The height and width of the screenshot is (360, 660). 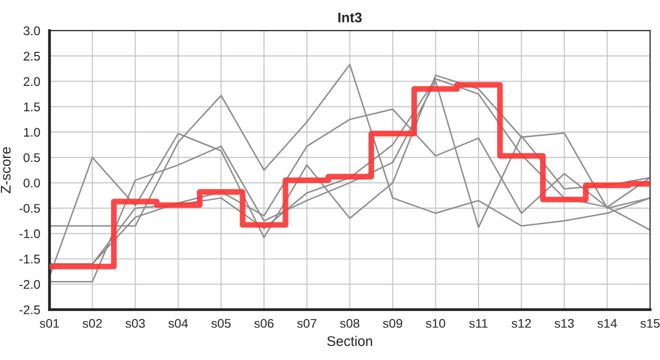 I want to click on y-tick-label: -2.0, so click(x=29, y=284).